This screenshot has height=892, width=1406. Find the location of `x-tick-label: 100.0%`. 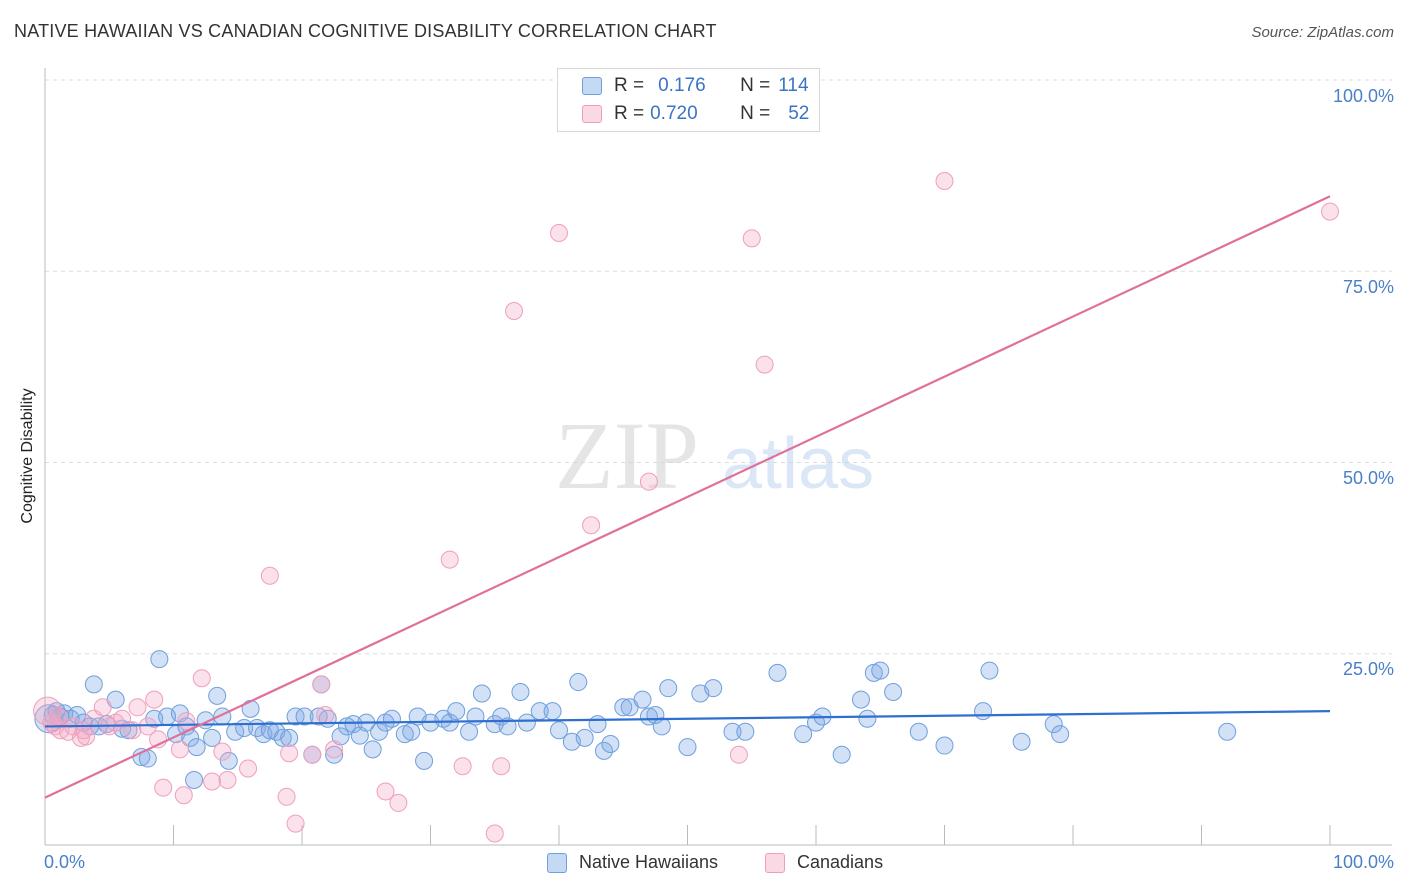

x-tick-label: 100.0% is located at coordinates (1363, 862).